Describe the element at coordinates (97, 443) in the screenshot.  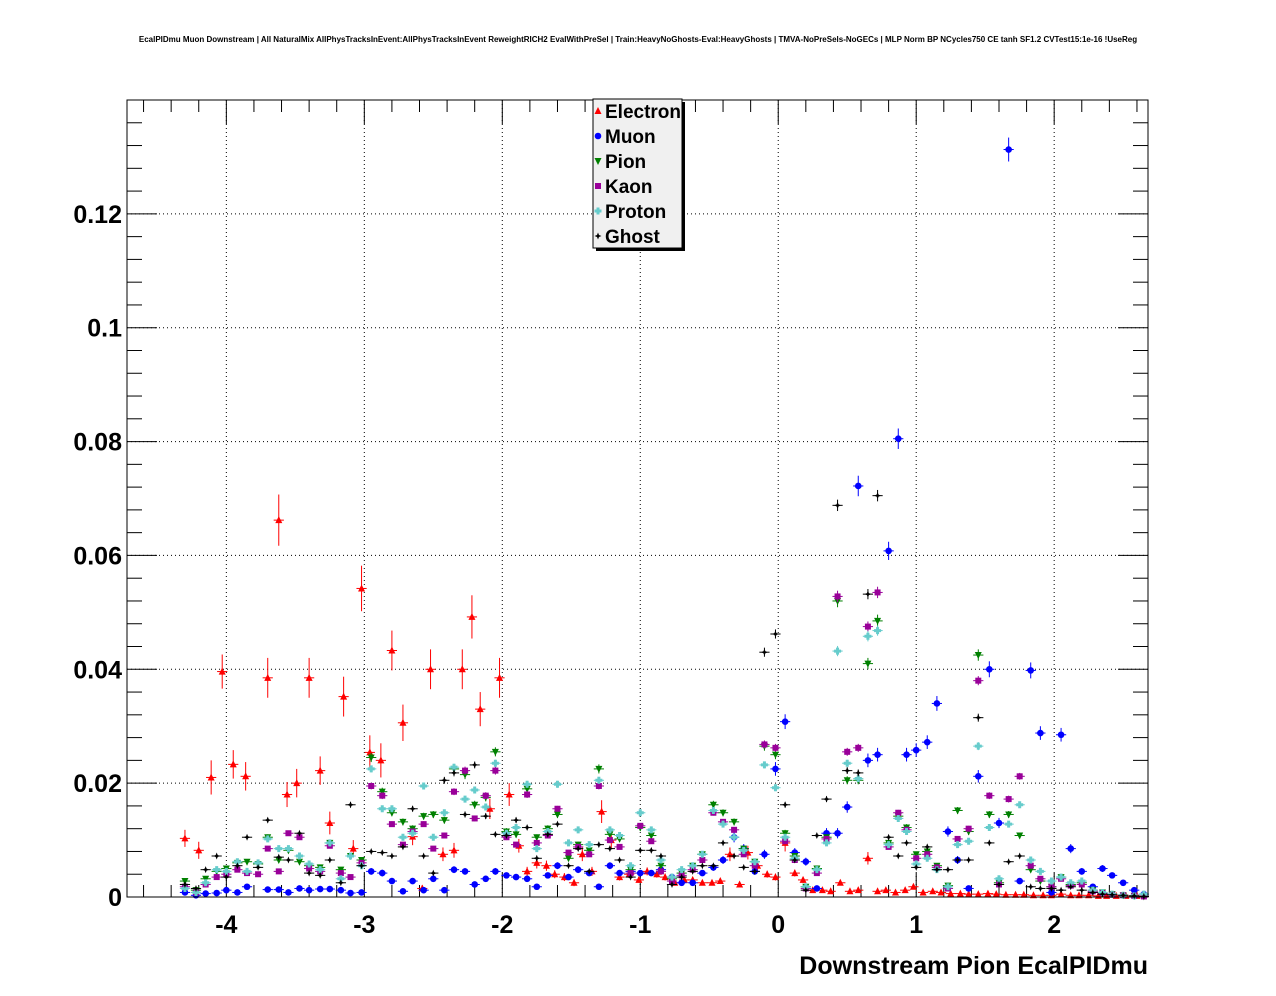
I see `y-tick-label: 0.08` at that location.